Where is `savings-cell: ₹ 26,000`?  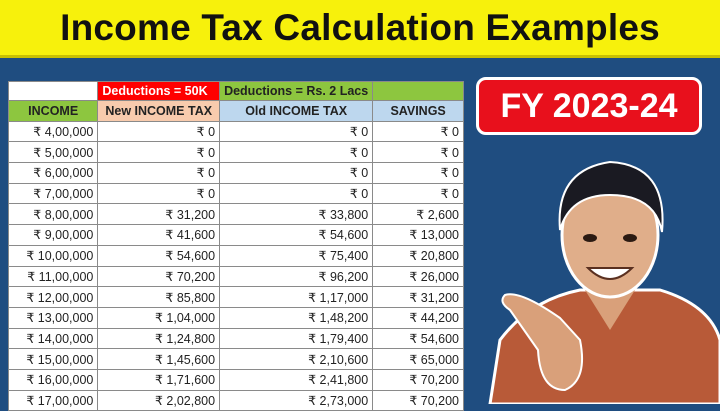
savings-cell: ₹ 26,000 is located at coordinates (418, 276).